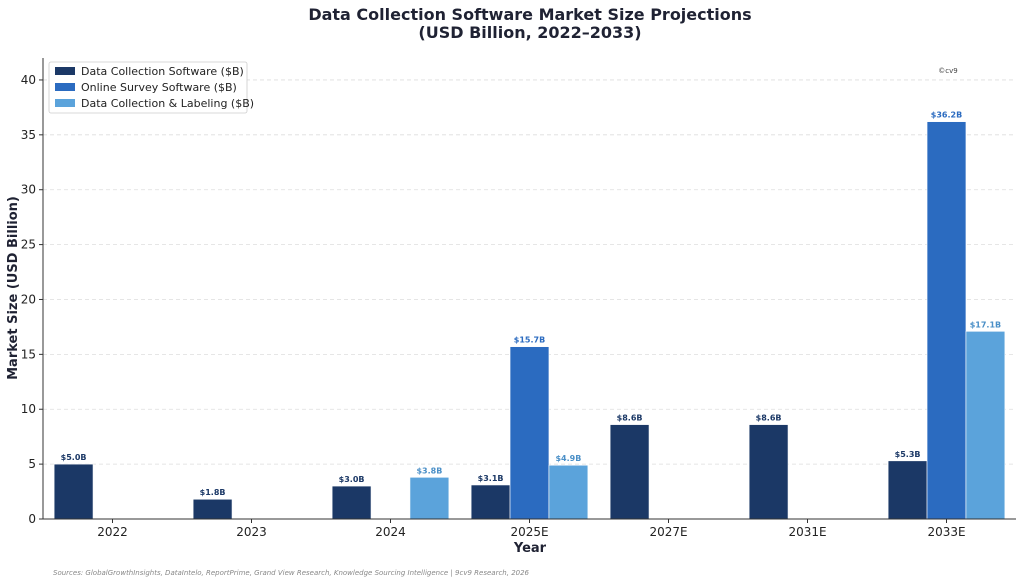  I want to click on watermark-text: ©cv9, so click(947, 71).